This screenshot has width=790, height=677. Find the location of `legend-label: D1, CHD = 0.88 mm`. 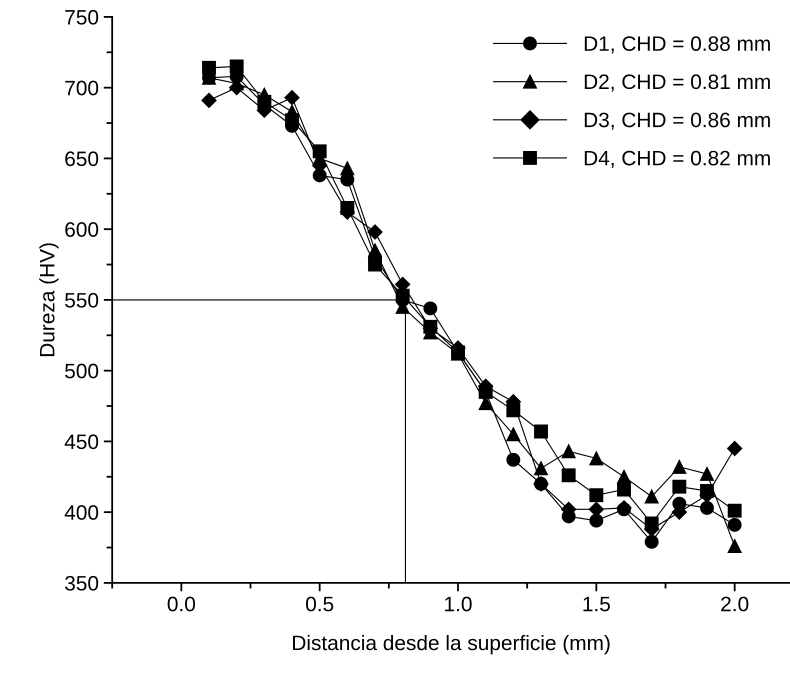

legend-label: D1, CHD = 0.88 mm is located at coordinates (677, 45).